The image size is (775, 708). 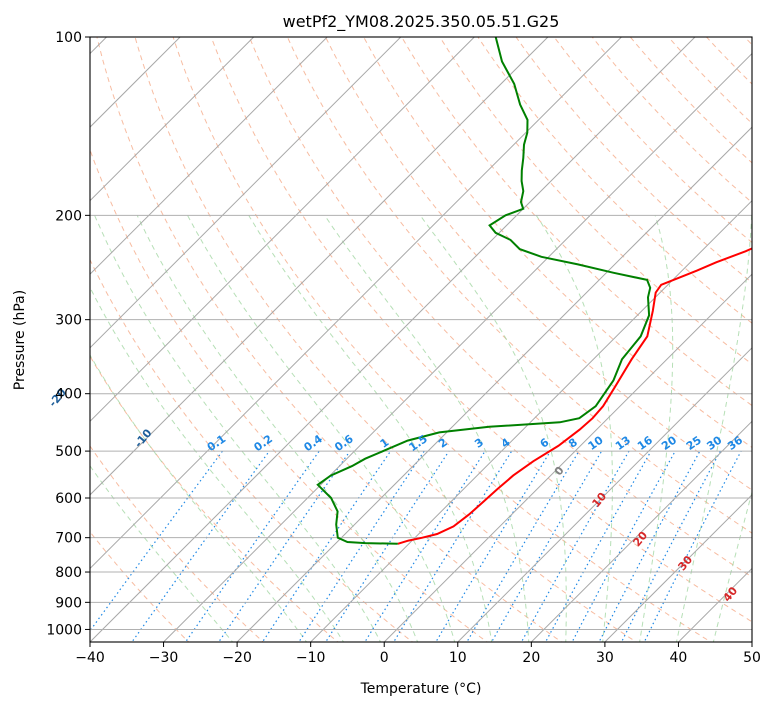 I want to click on x-tick-label: 40, so click(x=679, y=658).